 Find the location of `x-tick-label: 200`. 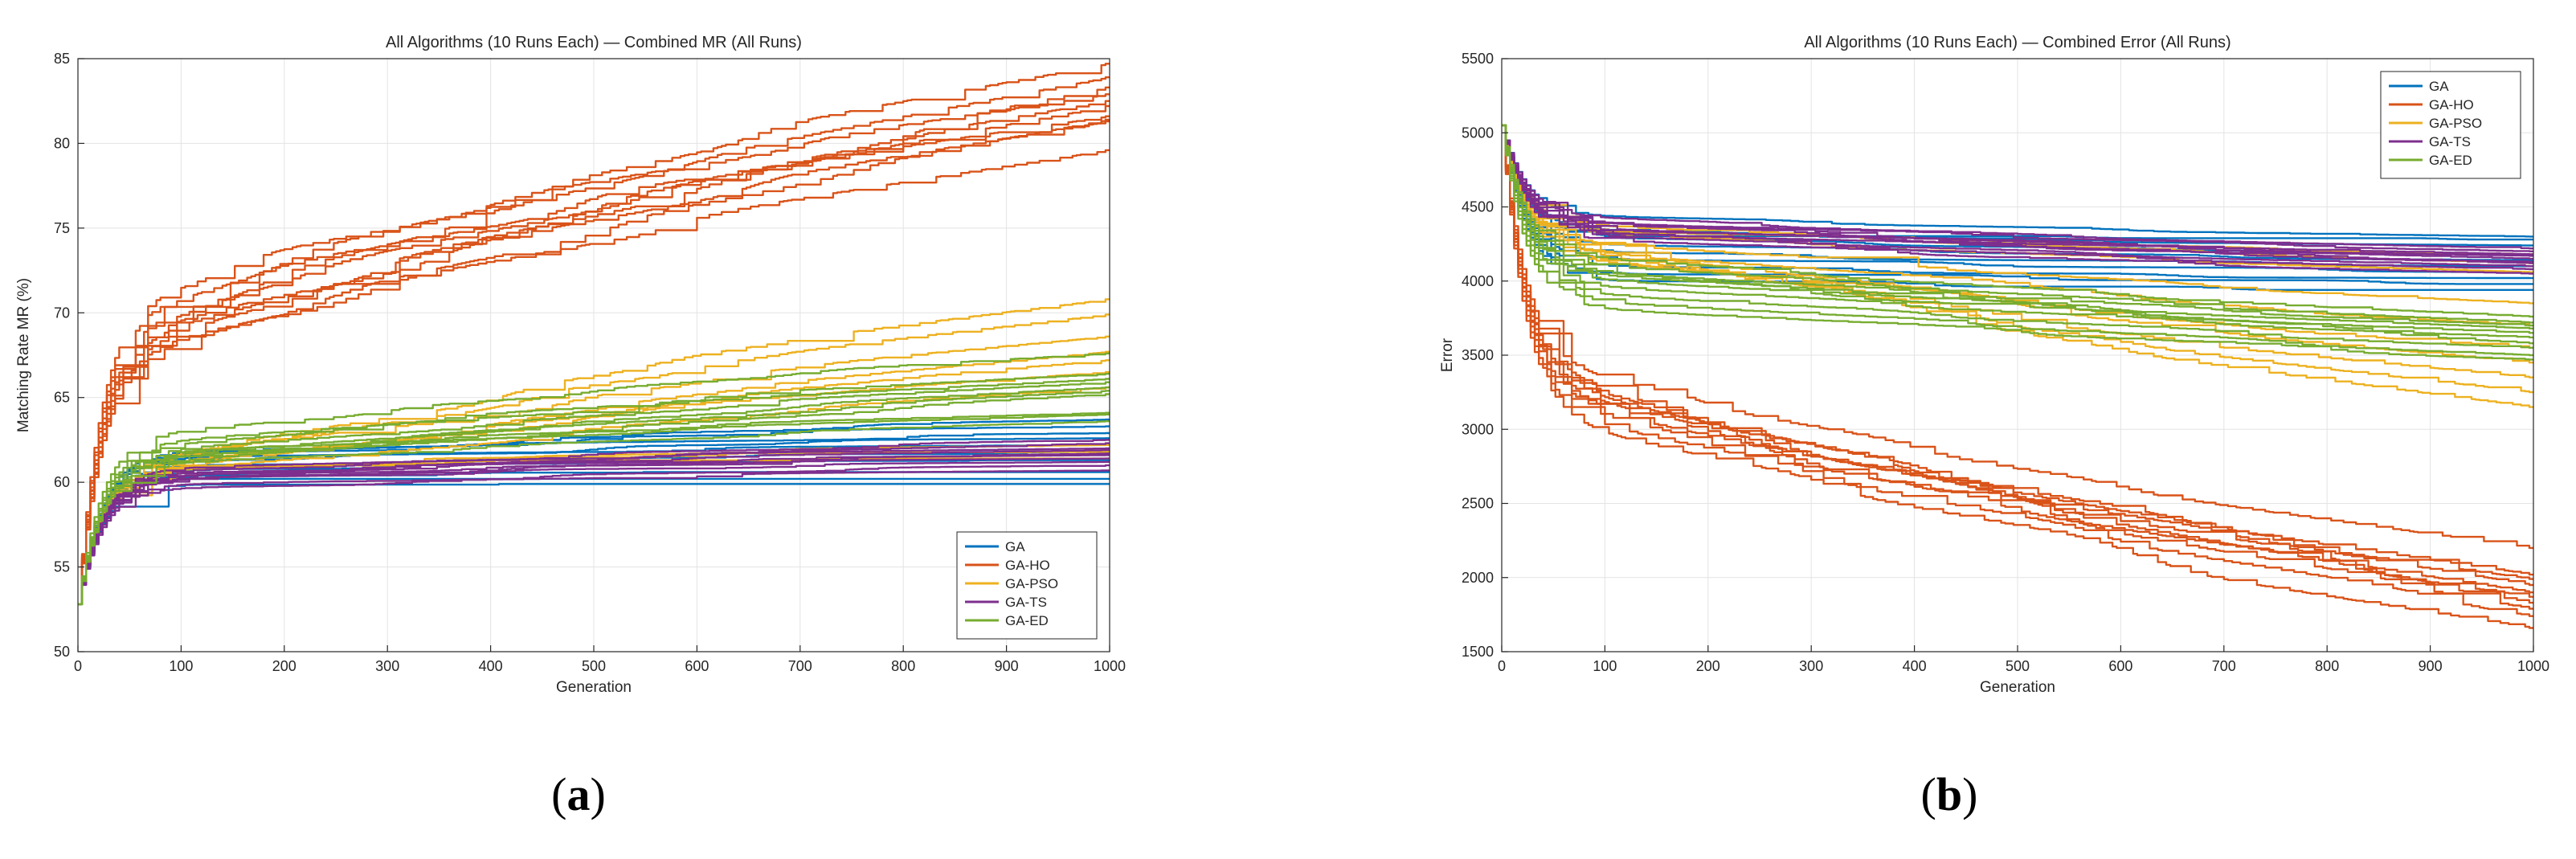

x-tick-label: 200 is located at coordinates (1708, 666).